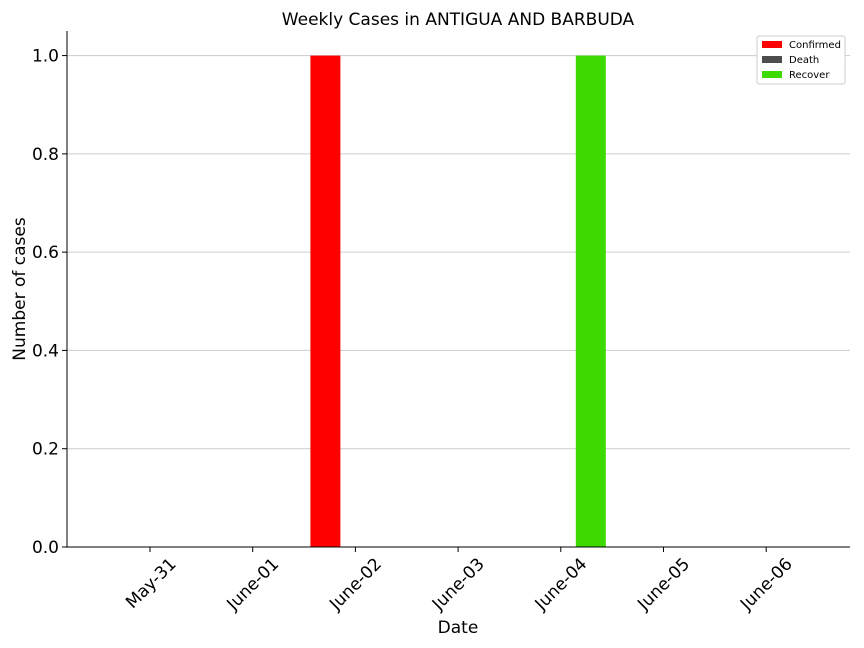  Describe the element at coordinates (772, 74) in the screenshot. I see `legend-swatch-recover` at that location.